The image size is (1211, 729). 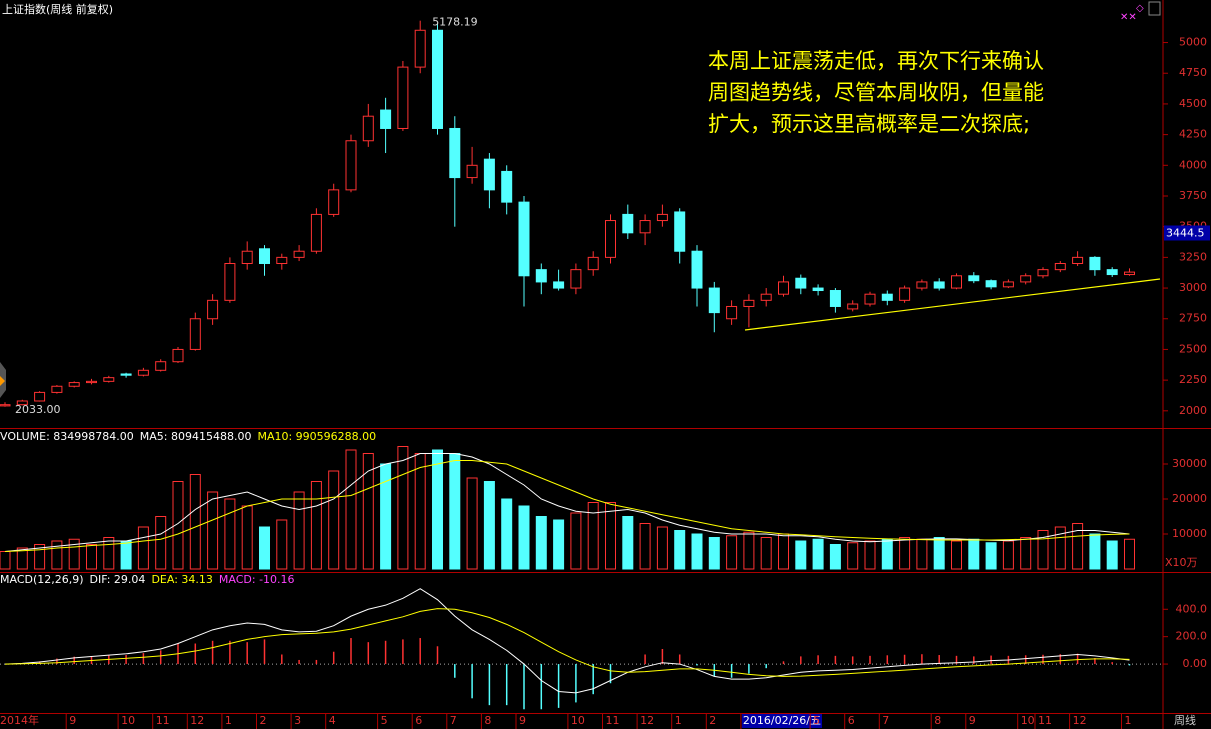 I want to click on y-tick-label: 2000, so click(x=1193, y=410).